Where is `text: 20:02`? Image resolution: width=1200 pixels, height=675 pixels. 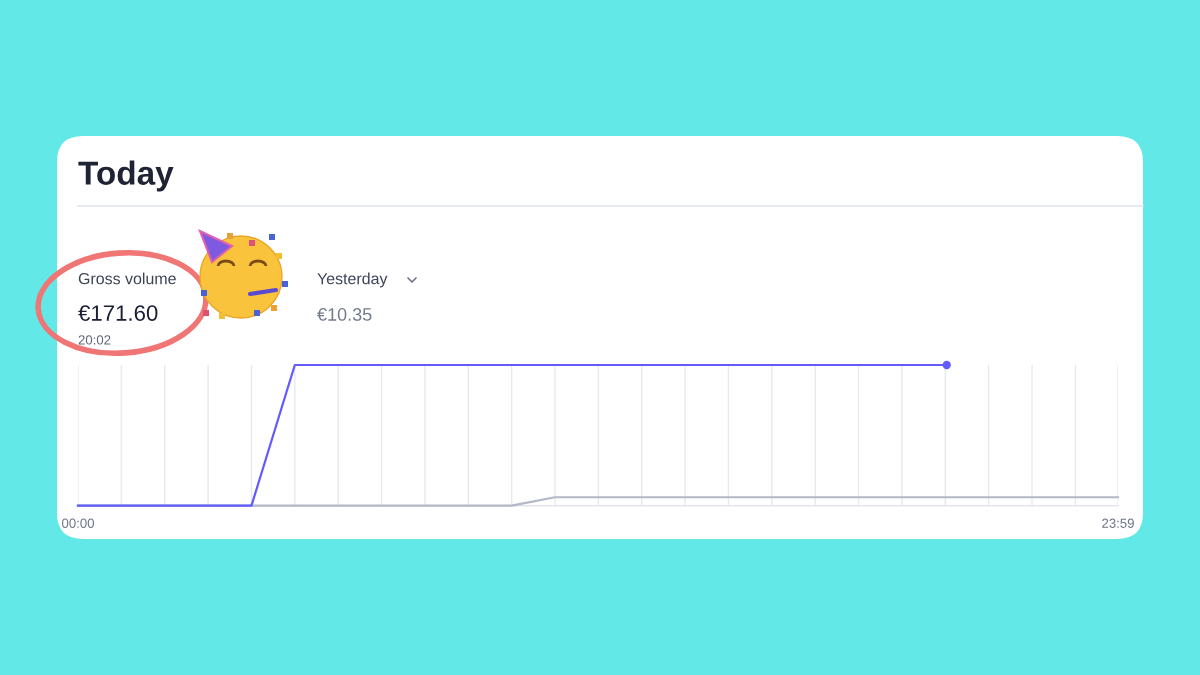
text: 20:02 is located at coordinates (94, 340).